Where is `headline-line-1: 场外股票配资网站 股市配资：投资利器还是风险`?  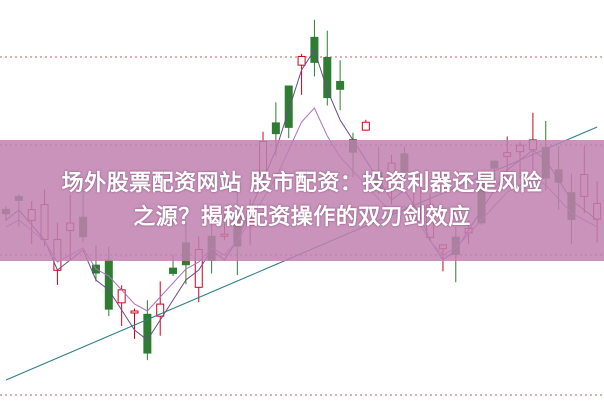
headline-line-1: 场外股票配资网站 股市配资：投资利器还是风险 is located at coordinates (302, 183).